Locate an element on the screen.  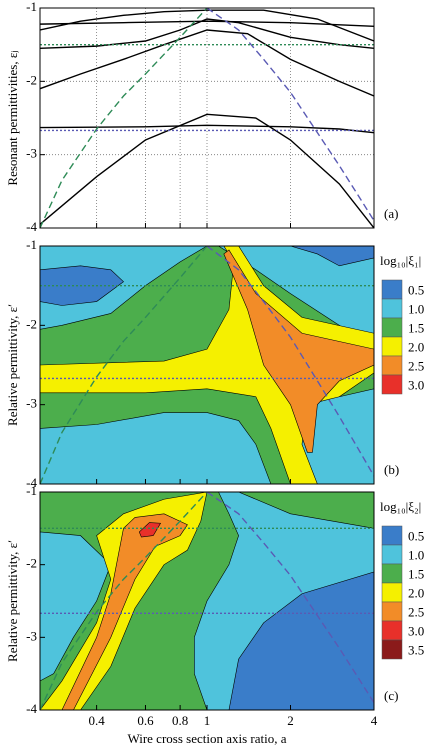
x-axis-title: Wire cross section axis ratio, a is located at coordinates (206, 738).